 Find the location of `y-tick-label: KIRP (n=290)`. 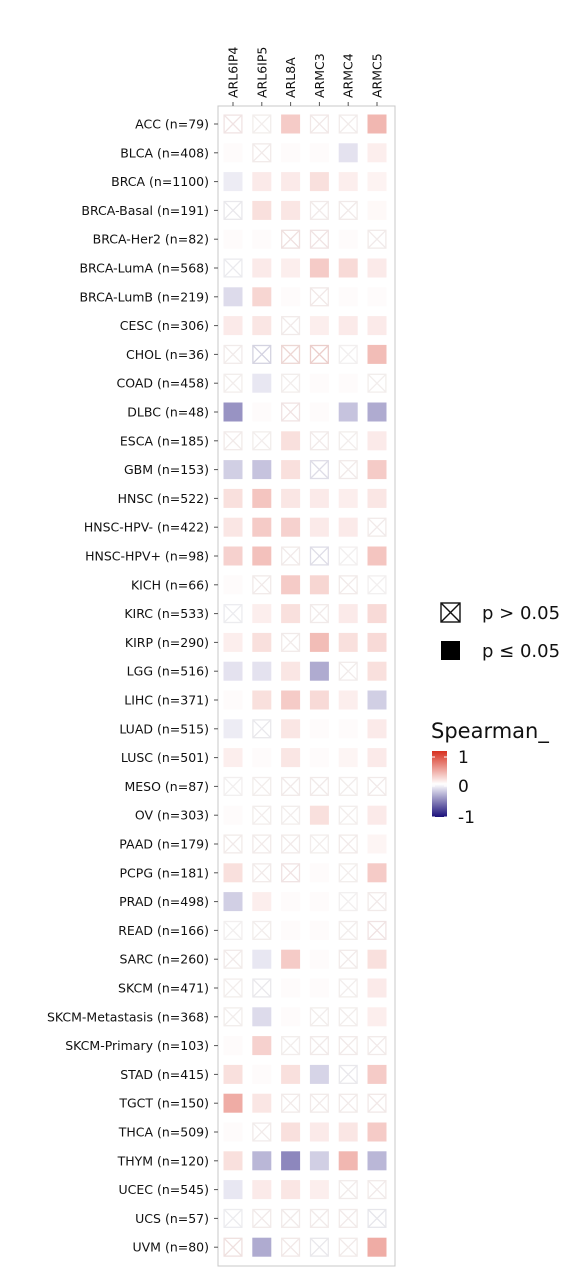

y-tick-label: KIRP (n=290) is located at coordinates (167, 642).